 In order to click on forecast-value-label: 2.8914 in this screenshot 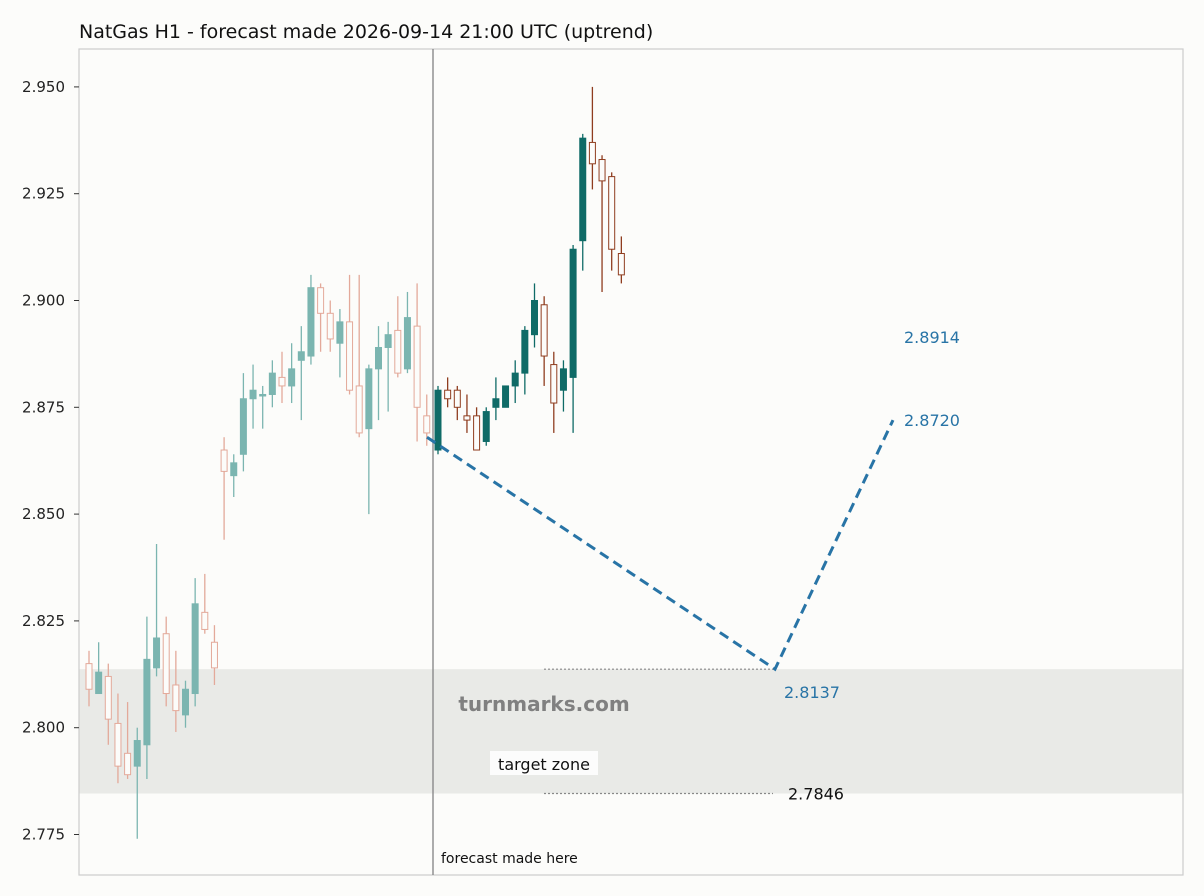, I will do `click(932, 337)`.